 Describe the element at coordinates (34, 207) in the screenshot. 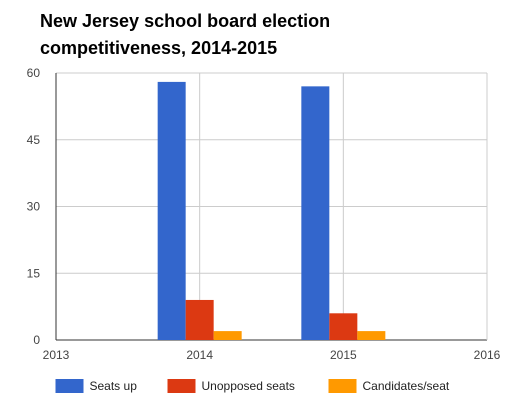

I see `y-tick-label: 30` at that location.